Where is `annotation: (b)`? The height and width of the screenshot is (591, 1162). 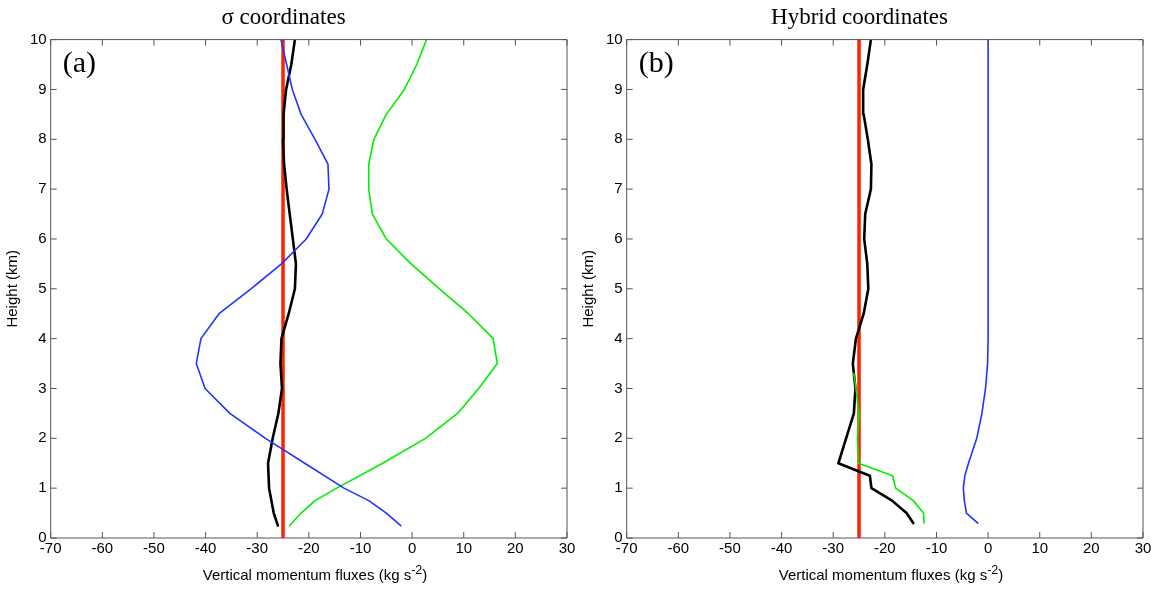
annotation: (b) is located at coordinates (656, 62).